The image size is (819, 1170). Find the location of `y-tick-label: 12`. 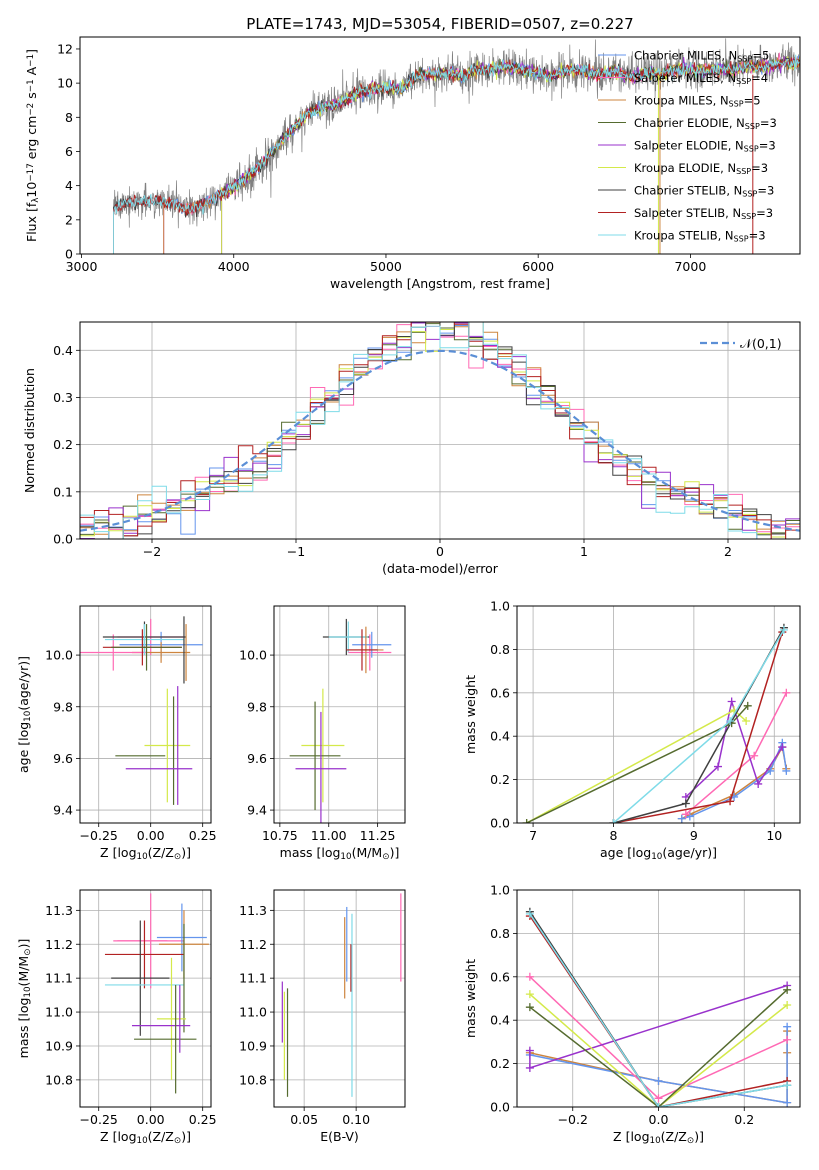

y-tick-label: 12 is located at coordinates (65, 48).